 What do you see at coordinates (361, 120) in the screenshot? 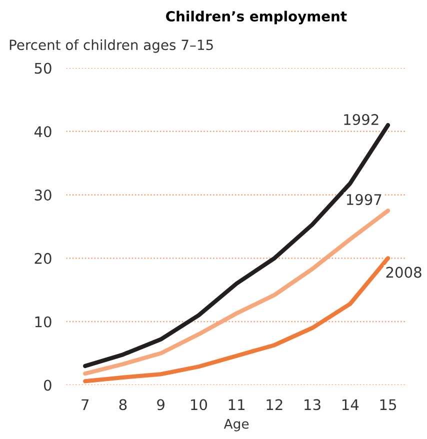
I see `series-label: 1992` at bounding box center [361, 120].